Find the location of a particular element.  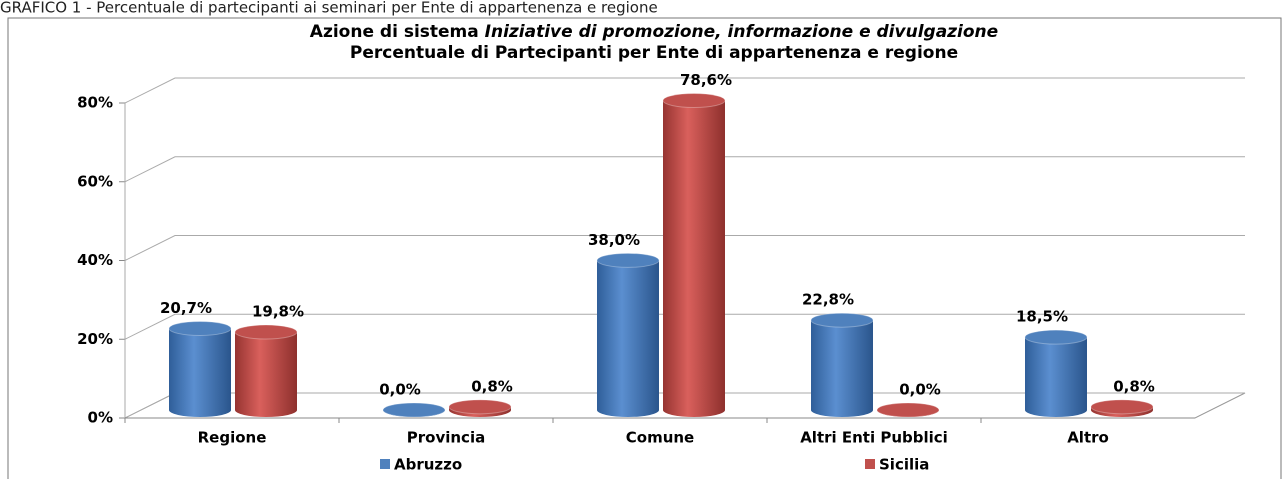

x-tick-label: Provincia is located at coordinates (446, 438).